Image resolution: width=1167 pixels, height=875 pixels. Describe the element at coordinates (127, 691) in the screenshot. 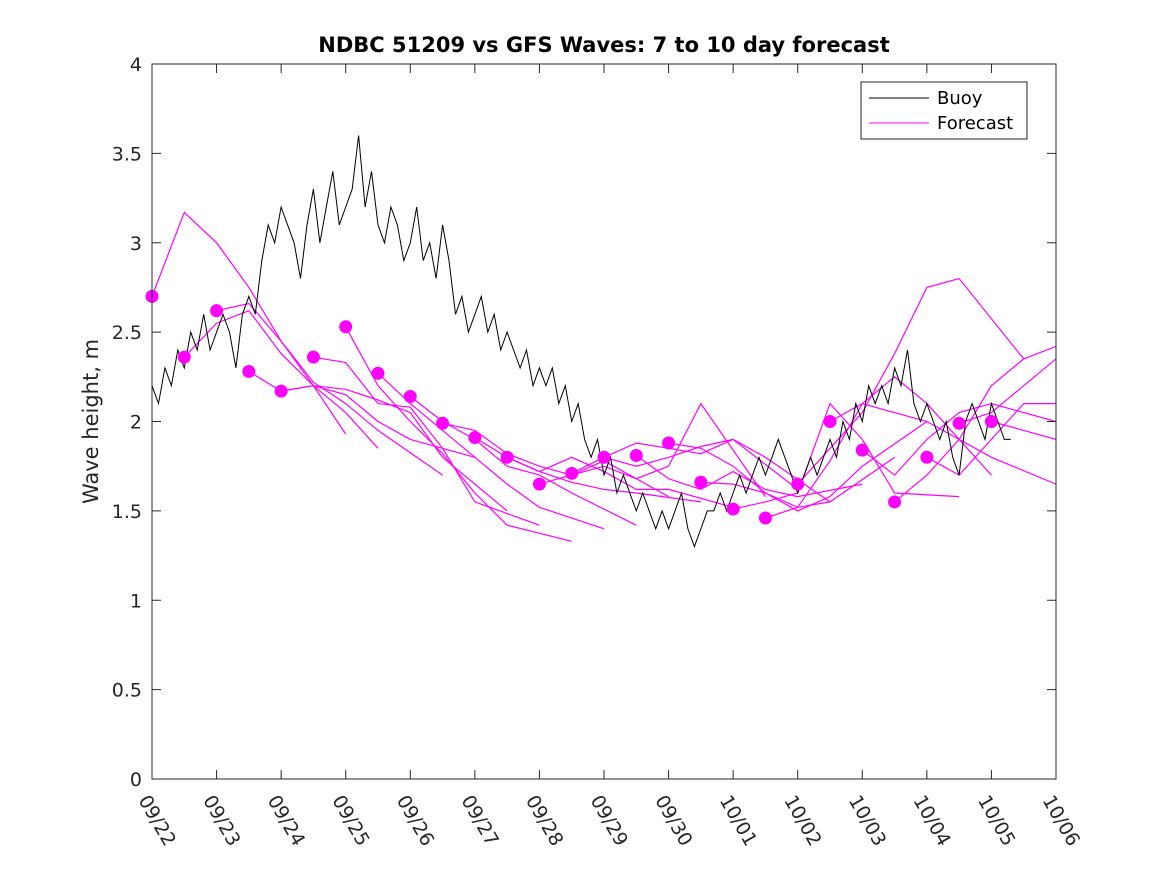

I see `y-tick-label: 0.5` at that location.